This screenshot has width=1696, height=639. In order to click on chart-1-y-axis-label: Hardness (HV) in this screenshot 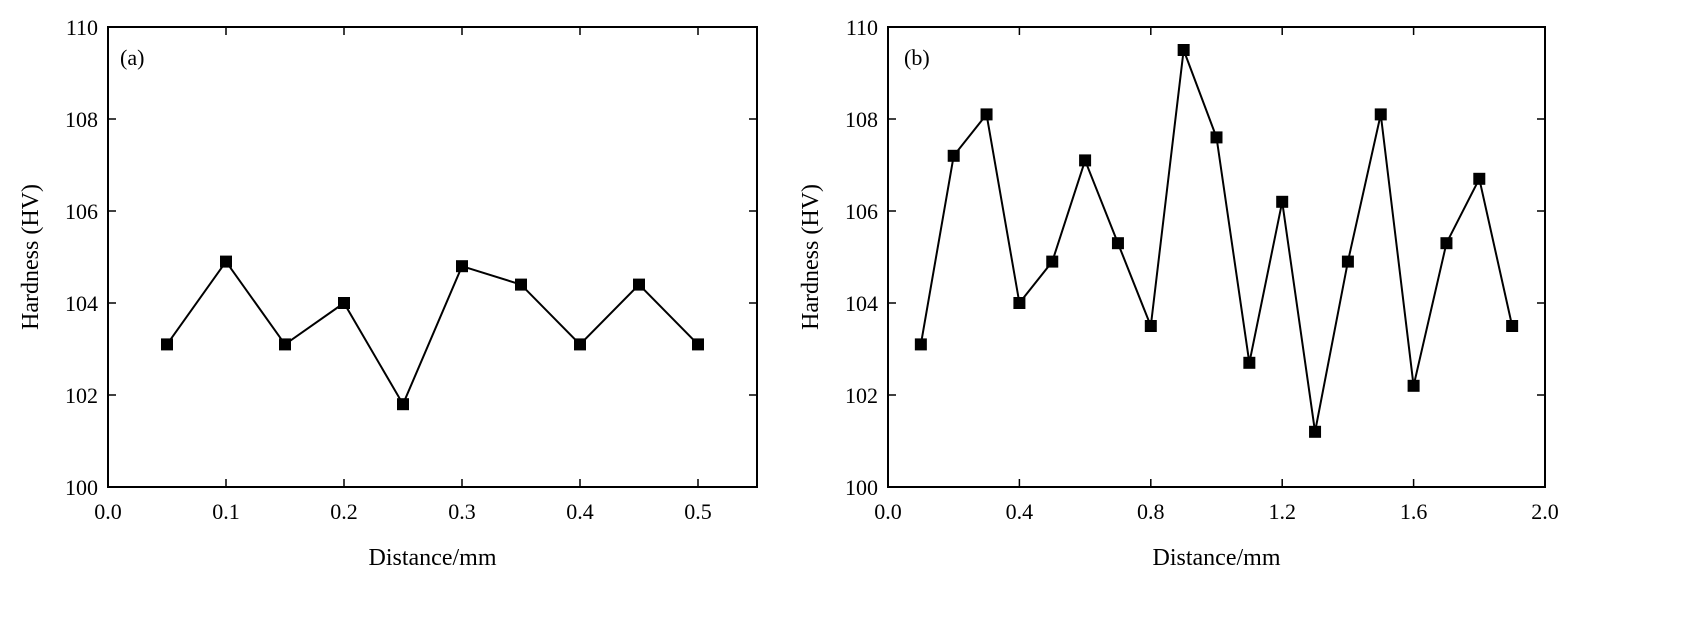, I will do `click(811, 257)`.